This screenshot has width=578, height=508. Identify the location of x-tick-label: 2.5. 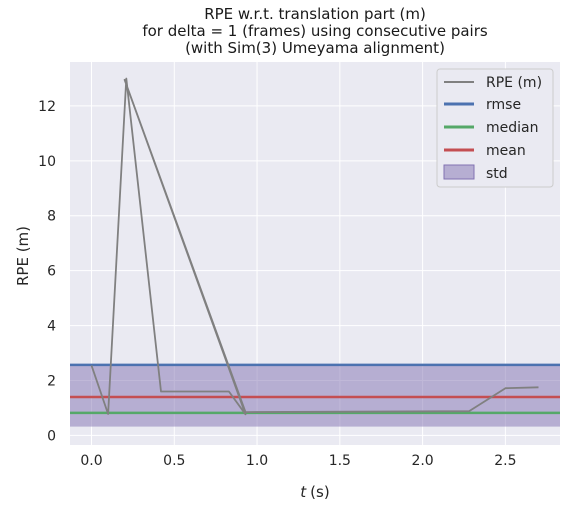
(505, 461).